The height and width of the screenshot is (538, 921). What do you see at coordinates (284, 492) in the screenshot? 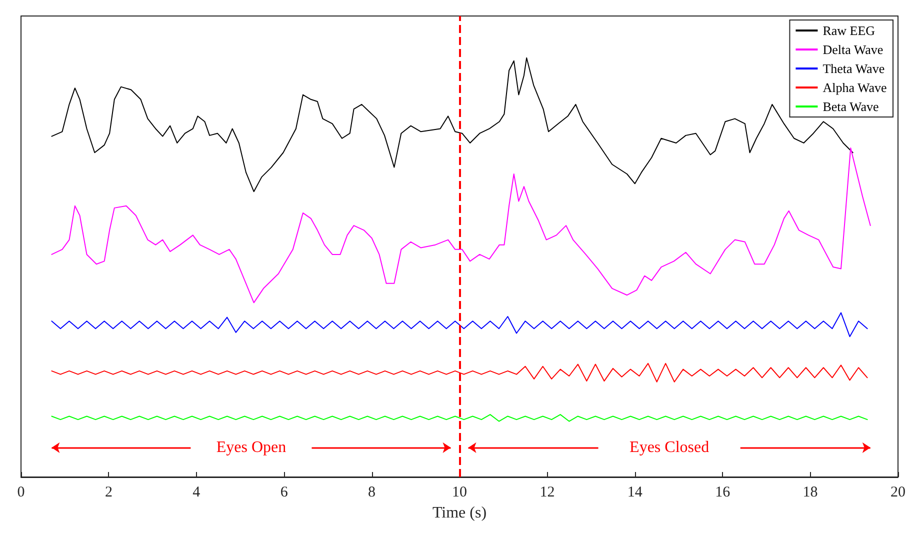
I see `x-tick-label: 6` at bounding box center [284, 492].